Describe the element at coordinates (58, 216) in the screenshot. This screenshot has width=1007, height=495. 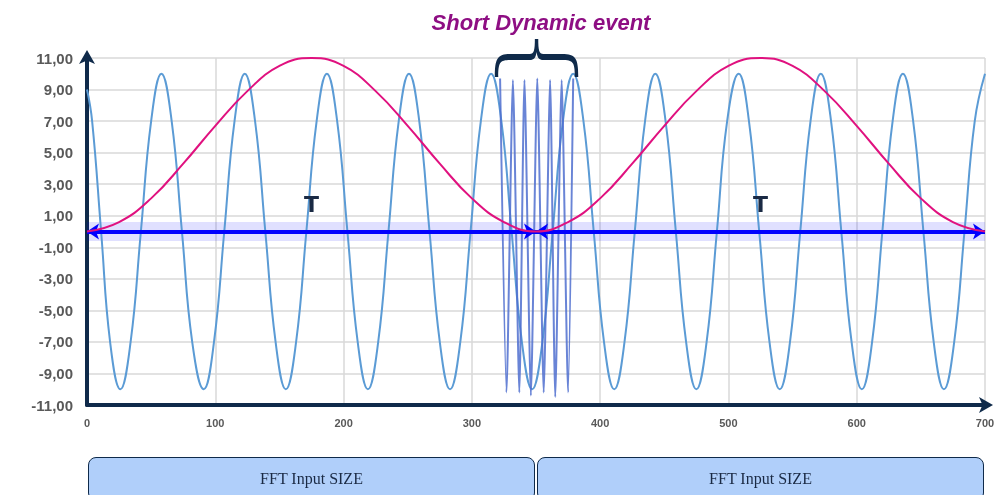
I see `y-tick-label: 1,00` at that location.